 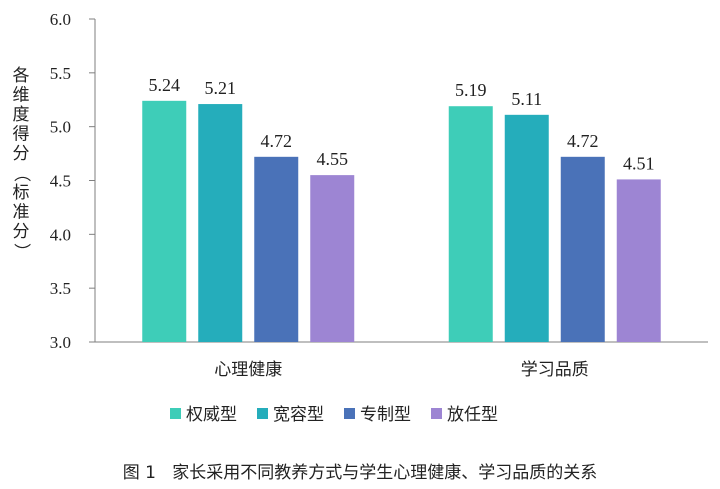 What do you see at coordinates (211, 415) in the screenshot?
I see `legend-label: 权威型` at bounding box center [211, 415].